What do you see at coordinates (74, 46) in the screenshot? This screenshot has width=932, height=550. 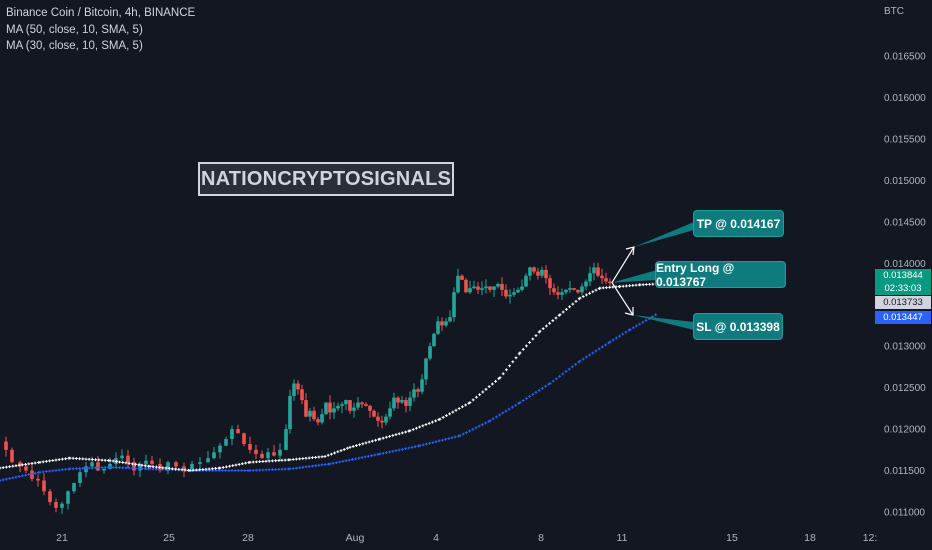 I see `ma30-legend-item: MA (30, close, 10, SMA, 5)` at bounding box center [74, 46].